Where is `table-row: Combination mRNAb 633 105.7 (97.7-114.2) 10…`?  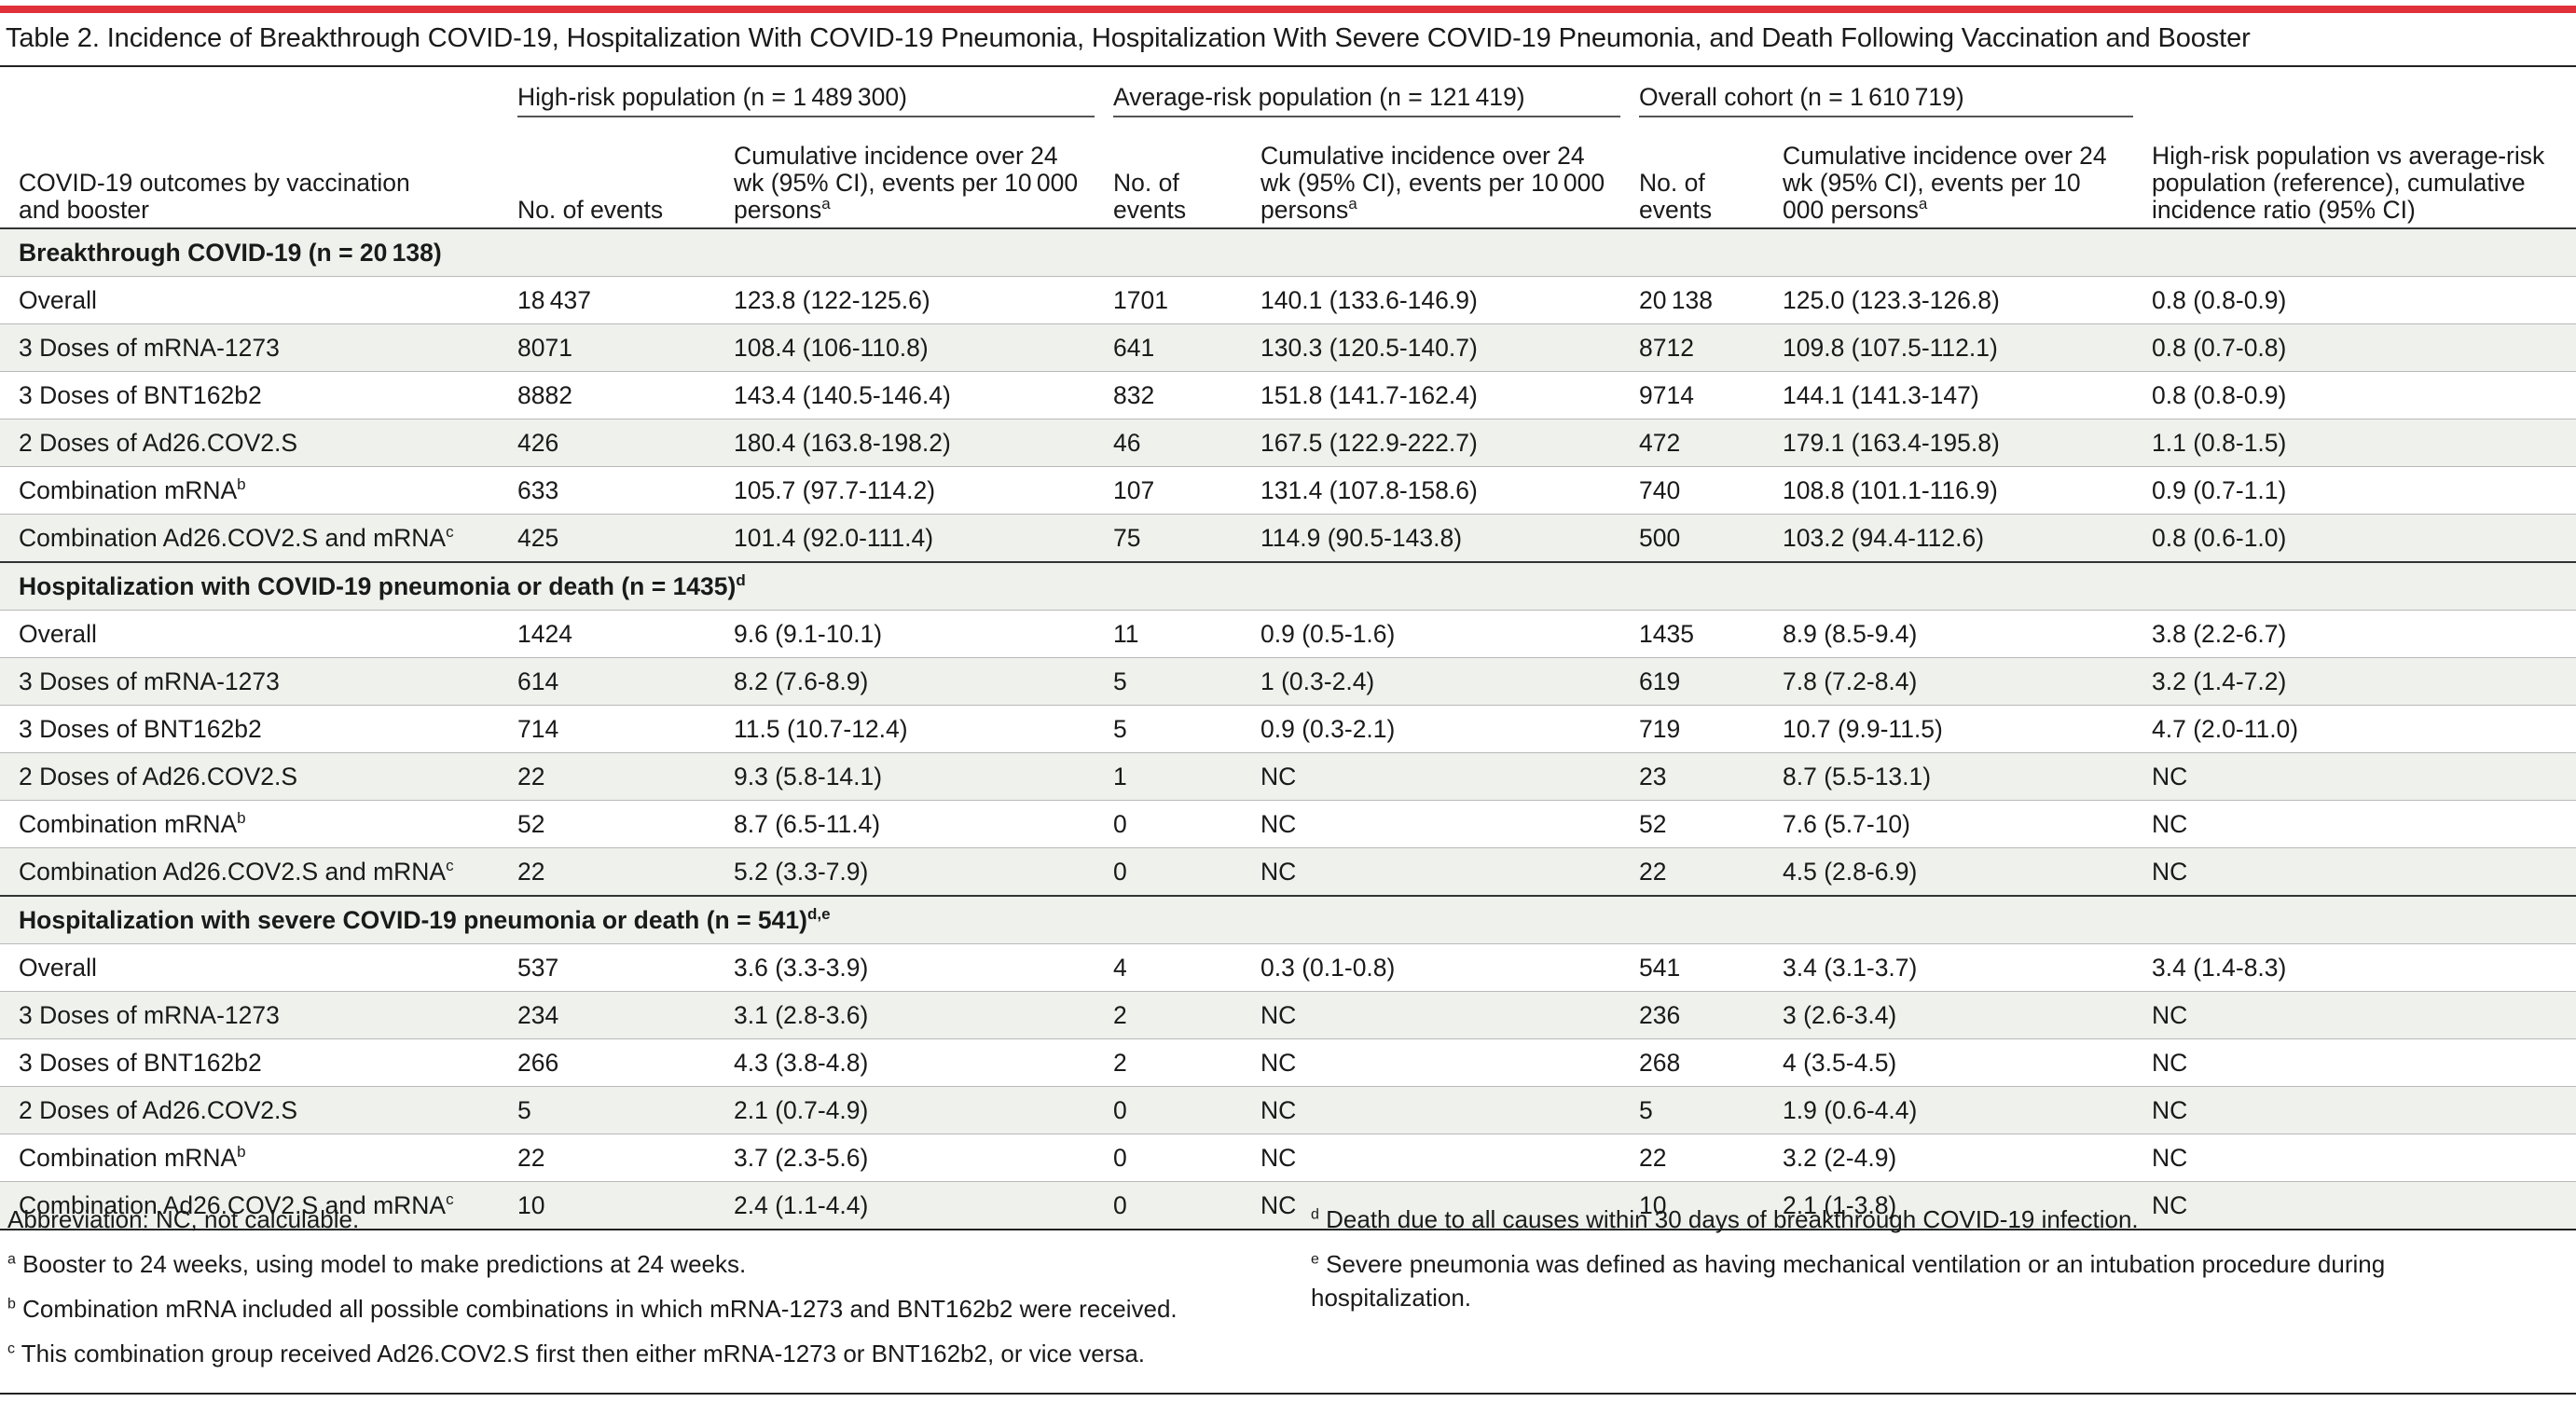
table-row: Combination mRNAb 633 105.7 (97.7-114.2) 10… is located at coordinates (1288, 490).